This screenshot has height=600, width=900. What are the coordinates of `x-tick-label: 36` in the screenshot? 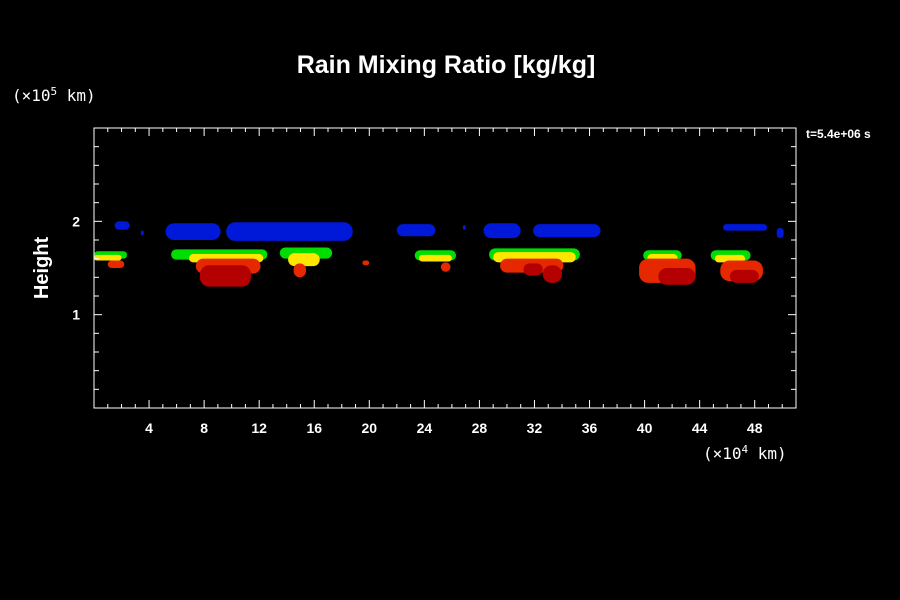 It's located at (590, 428).